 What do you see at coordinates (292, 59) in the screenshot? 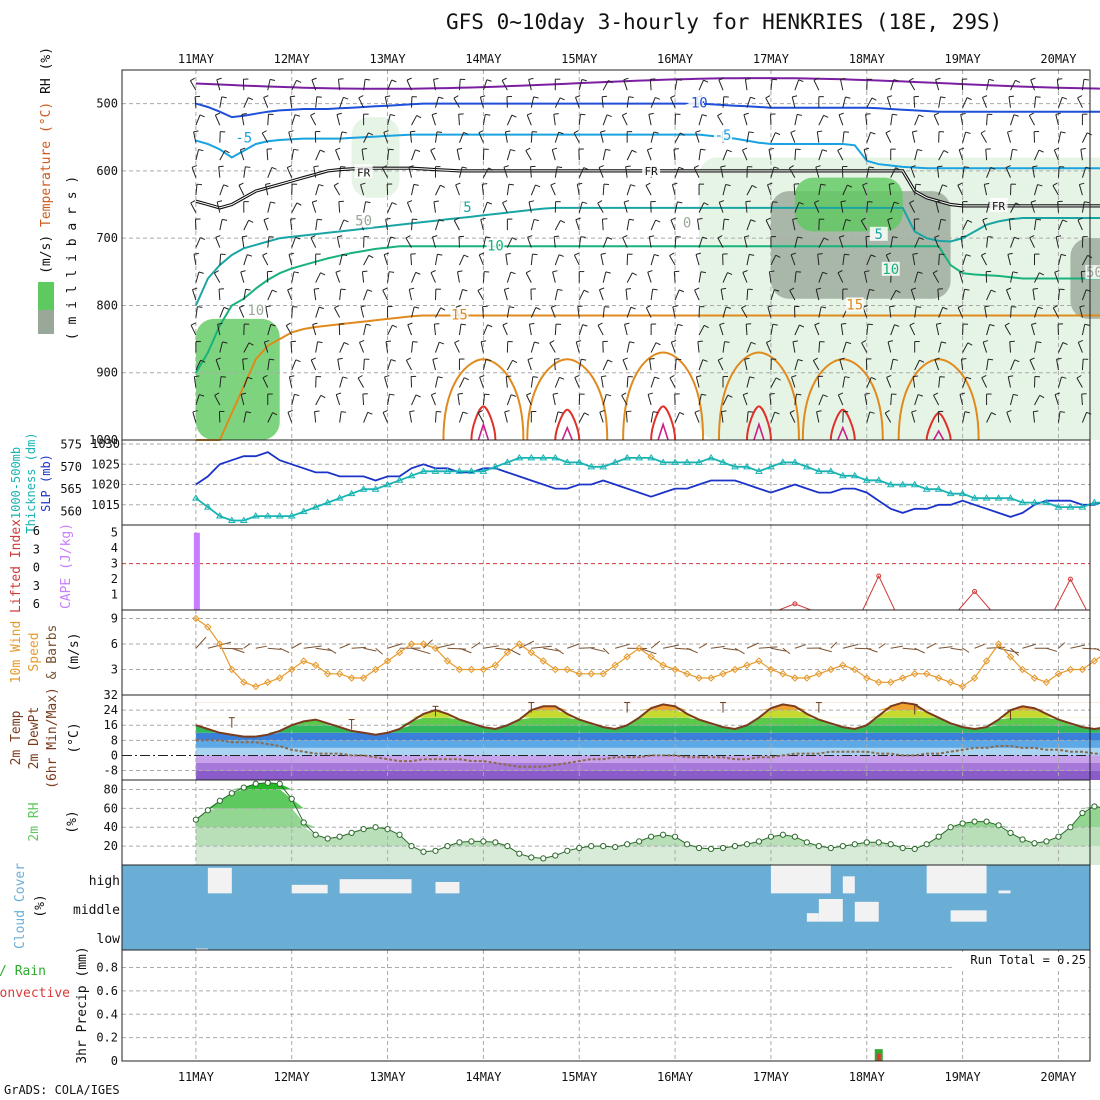
I see `date-label-top: 12MAY` at bounding box center [292, 59].